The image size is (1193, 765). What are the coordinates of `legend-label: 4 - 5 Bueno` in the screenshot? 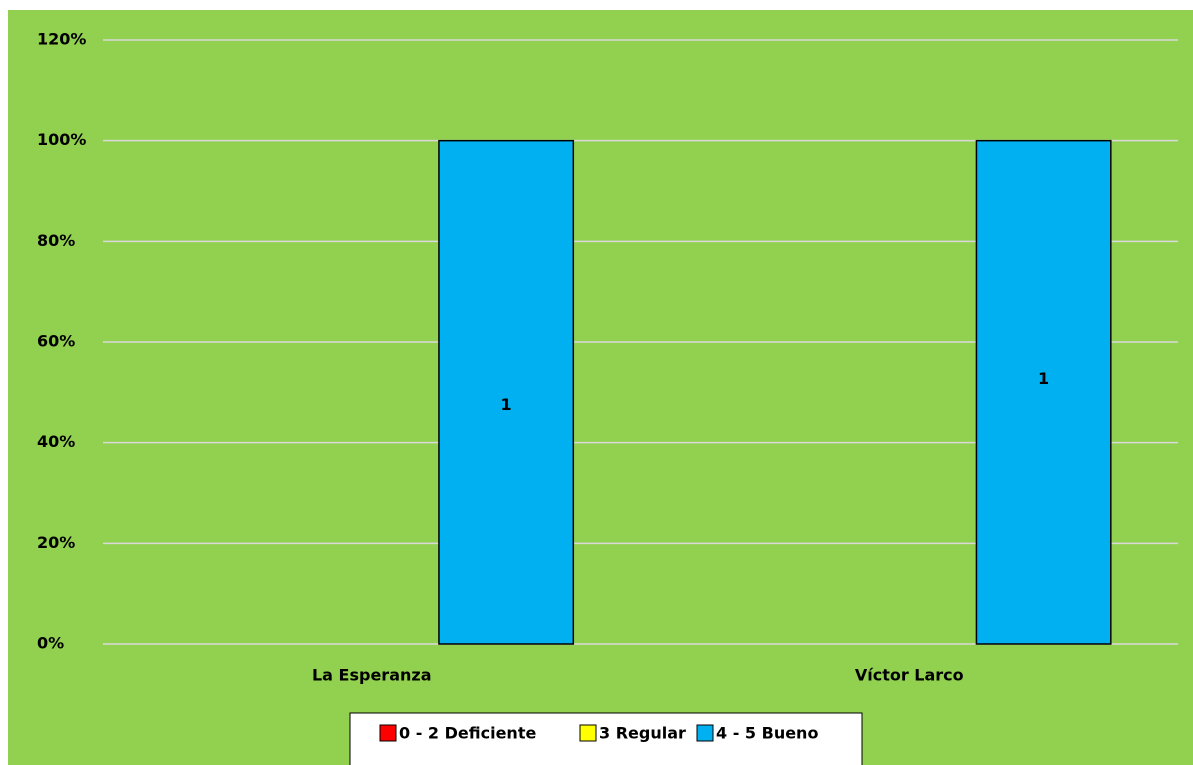 It's located at (767, 733).